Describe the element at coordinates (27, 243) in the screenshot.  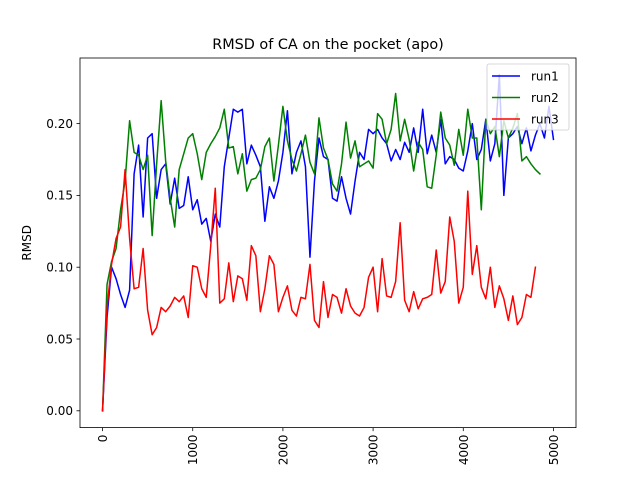
I see `y-axis-label: RMSD` at that location.